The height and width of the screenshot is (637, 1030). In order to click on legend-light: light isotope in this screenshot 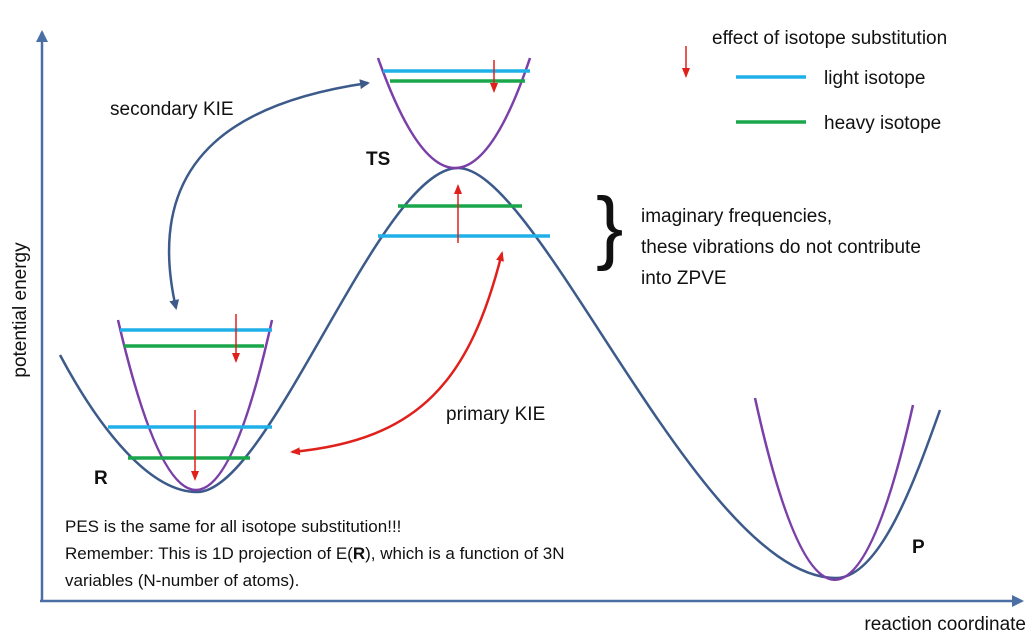, I will do `click(874, 78)`.